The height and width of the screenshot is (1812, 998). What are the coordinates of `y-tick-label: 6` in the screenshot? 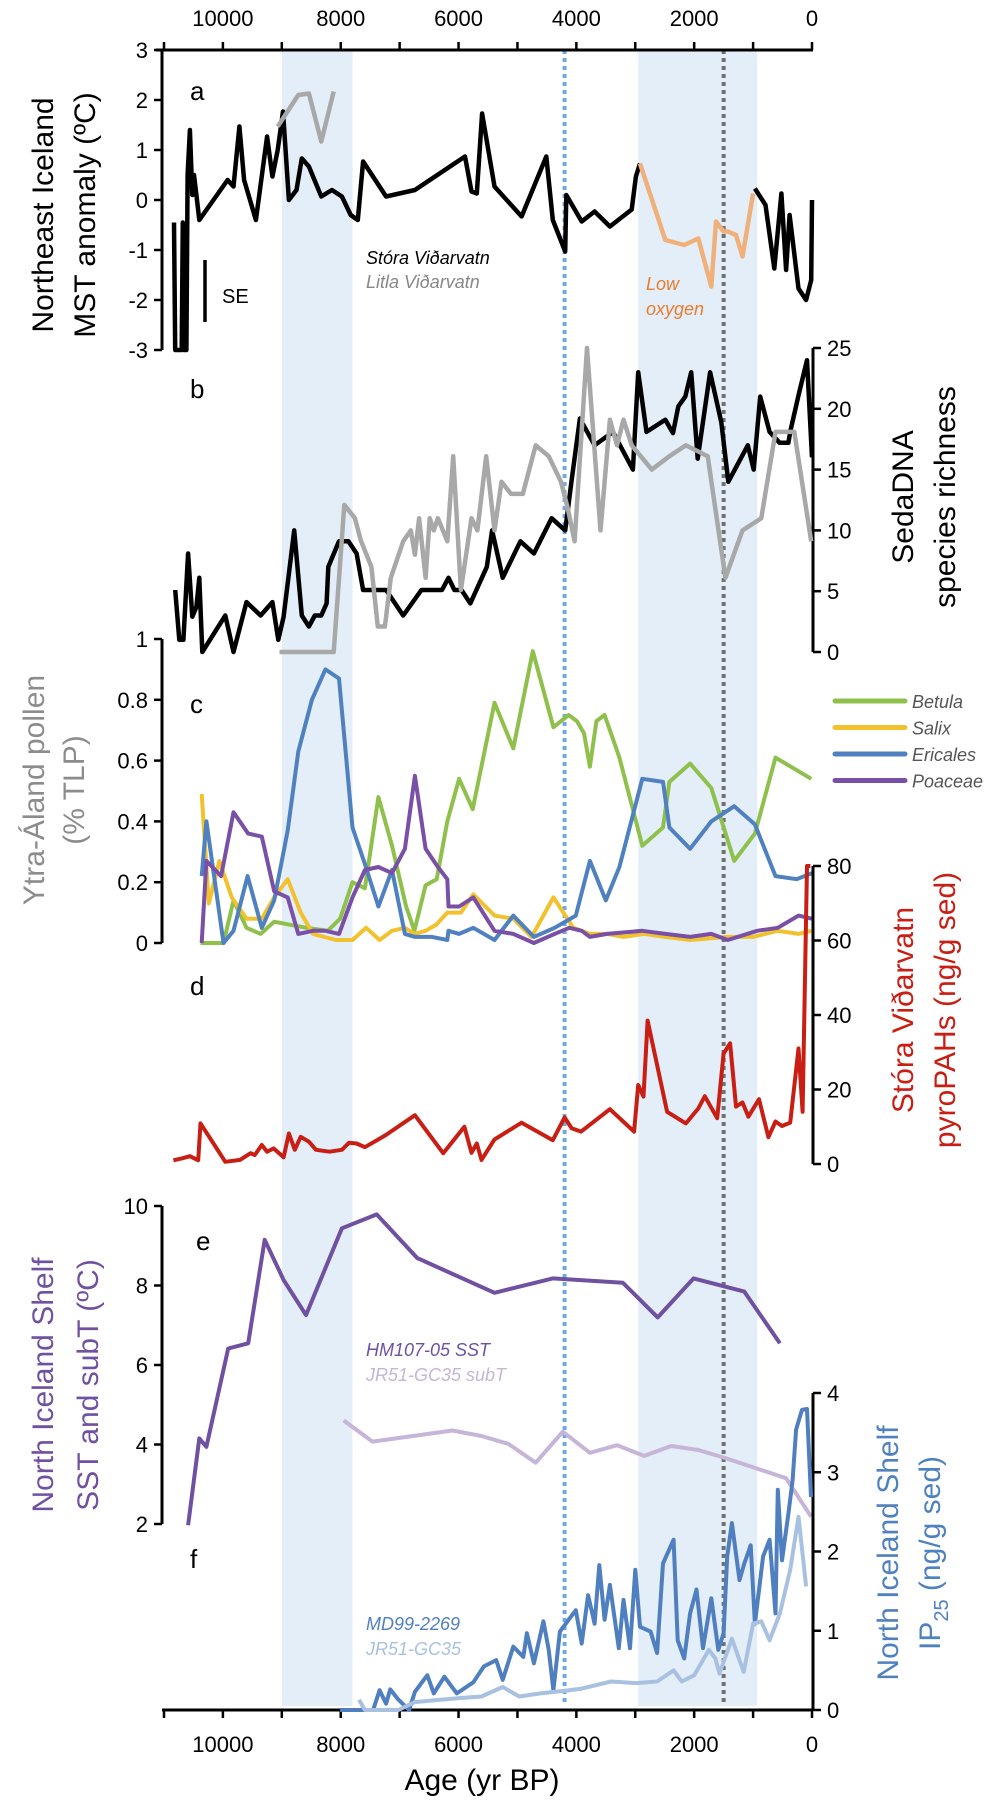 It's located at (142, 1365).